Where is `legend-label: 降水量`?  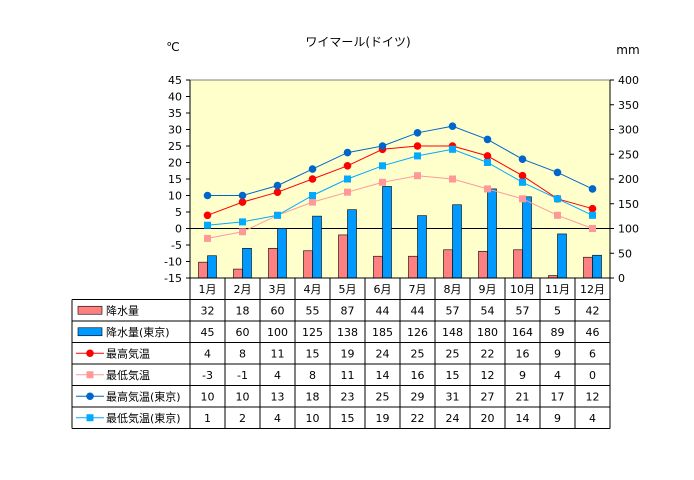
legend-label: 降水量 is located at coordinates (122, 310).